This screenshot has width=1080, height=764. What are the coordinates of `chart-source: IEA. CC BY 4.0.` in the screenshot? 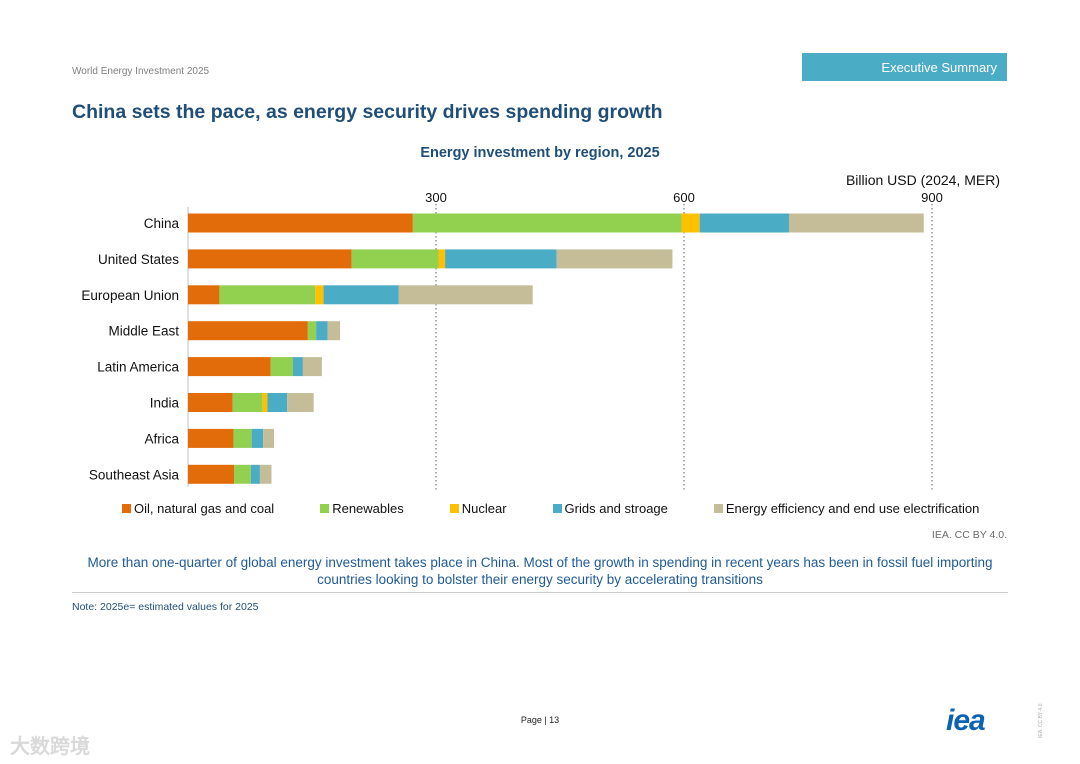 It's located at (969, 535).